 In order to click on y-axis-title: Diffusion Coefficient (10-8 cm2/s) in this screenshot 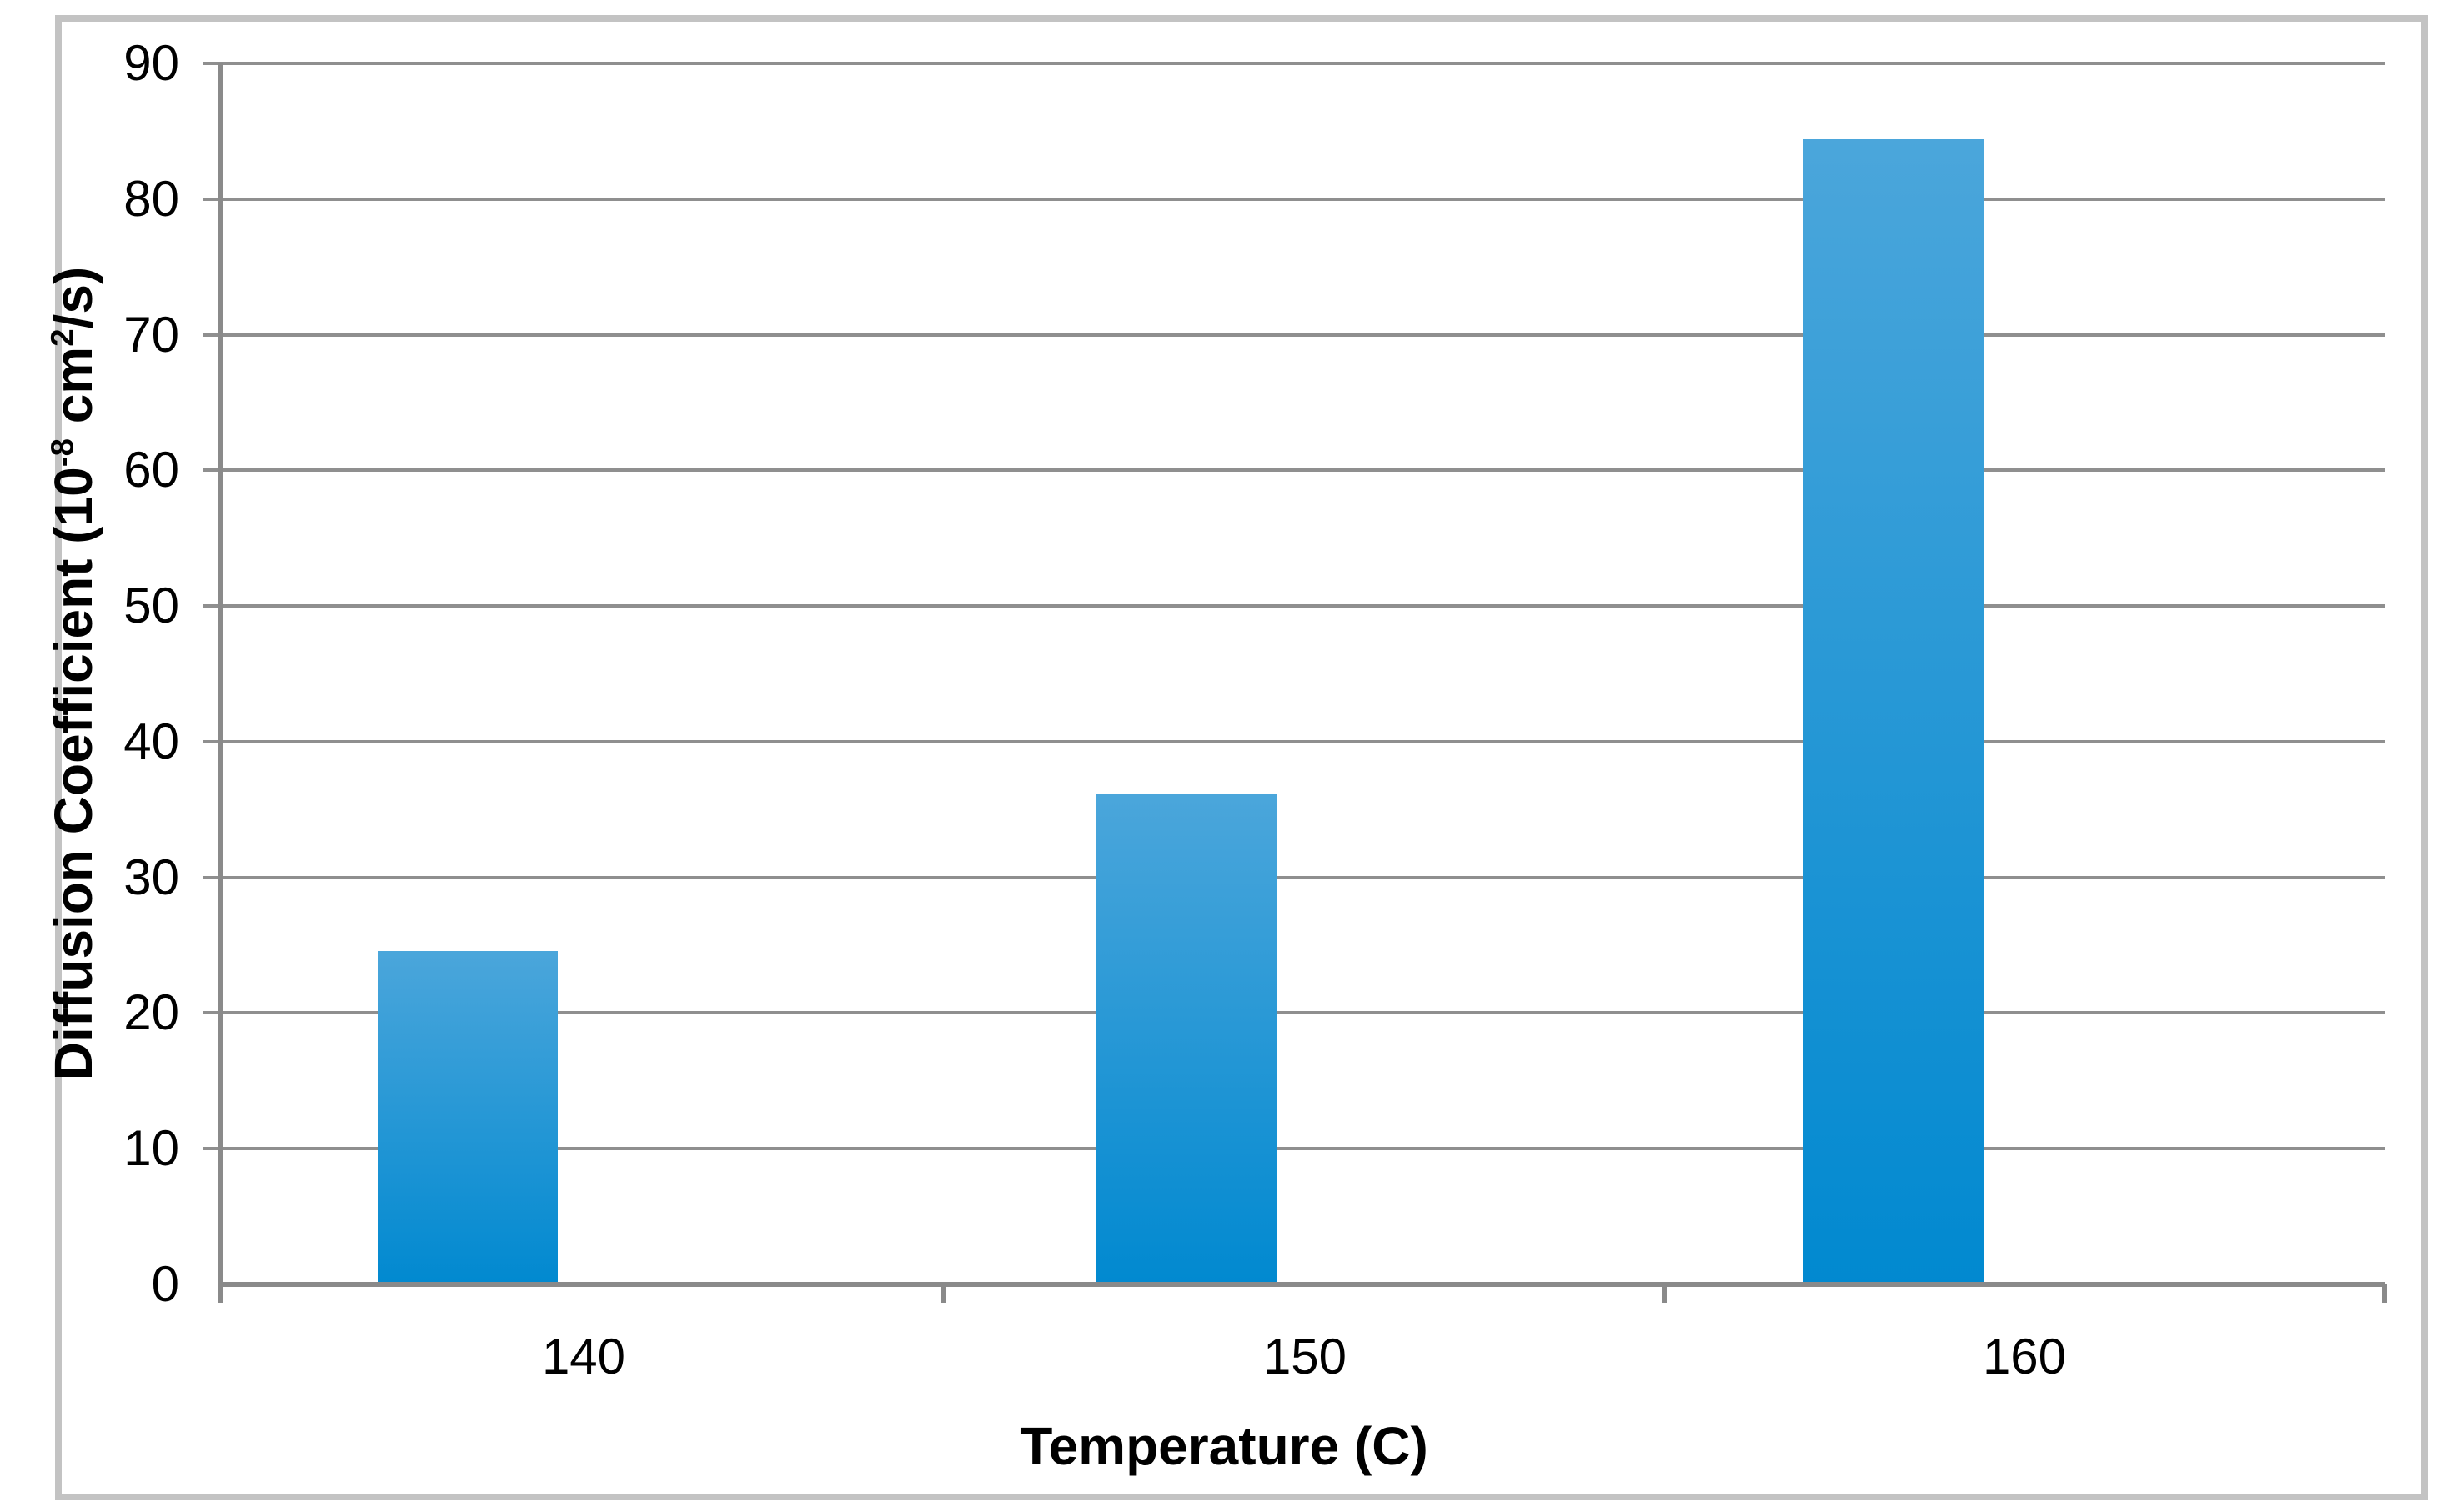, I will do `click(73, 674)`.